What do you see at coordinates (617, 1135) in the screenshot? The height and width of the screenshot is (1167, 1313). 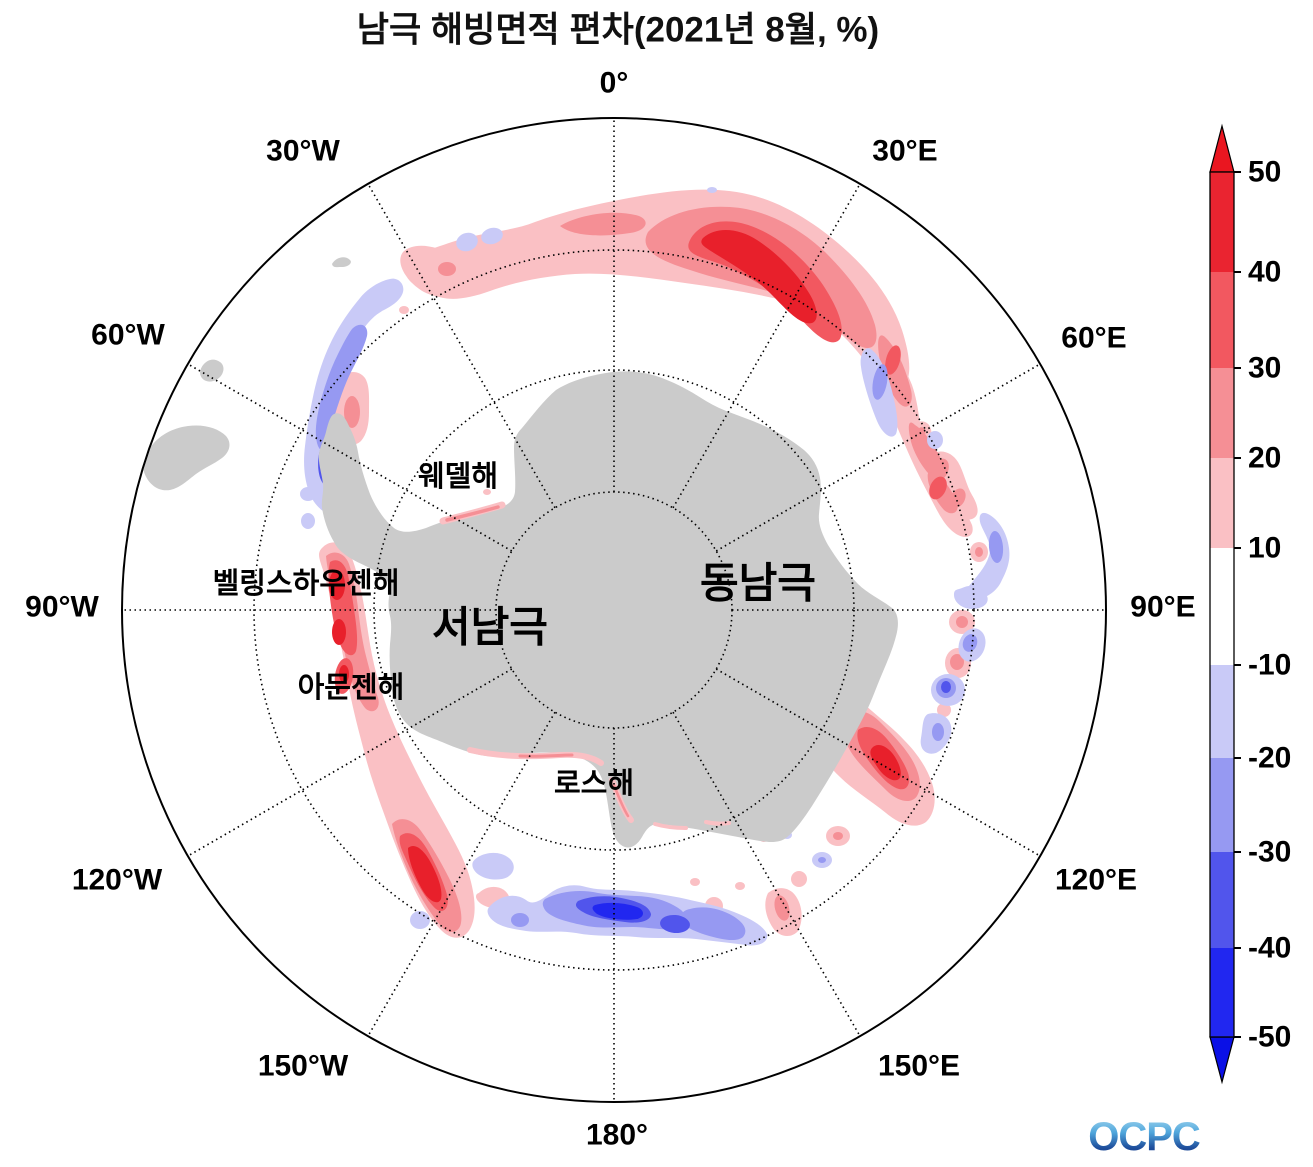 I see `lon-label-180: 180°` at bounding box center [617, 1135].